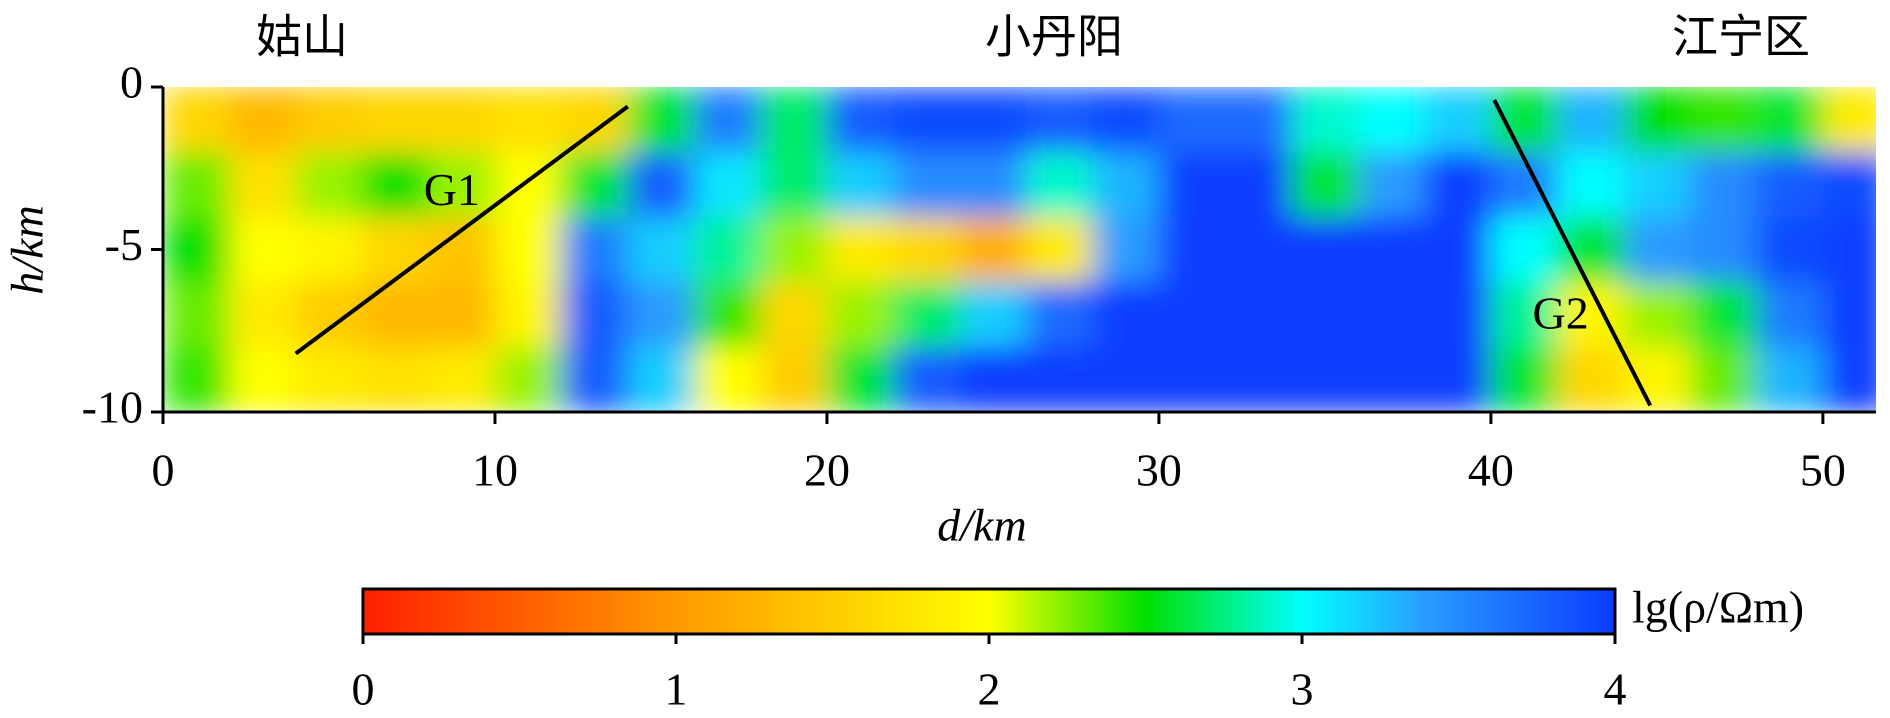  What do you see at coordinates (1054, 37) in the screenshot?
I see `place-label: 小丹阳` at bounding box center [1054, 37].